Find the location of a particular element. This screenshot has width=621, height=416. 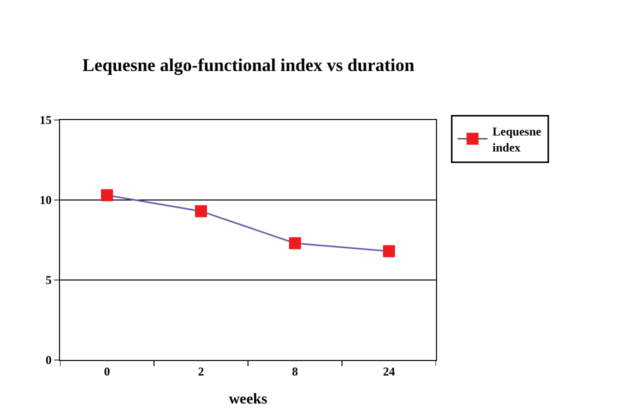

chart-title: Lequesne algo-functional index vs duration is located at coordinates (248, 64).